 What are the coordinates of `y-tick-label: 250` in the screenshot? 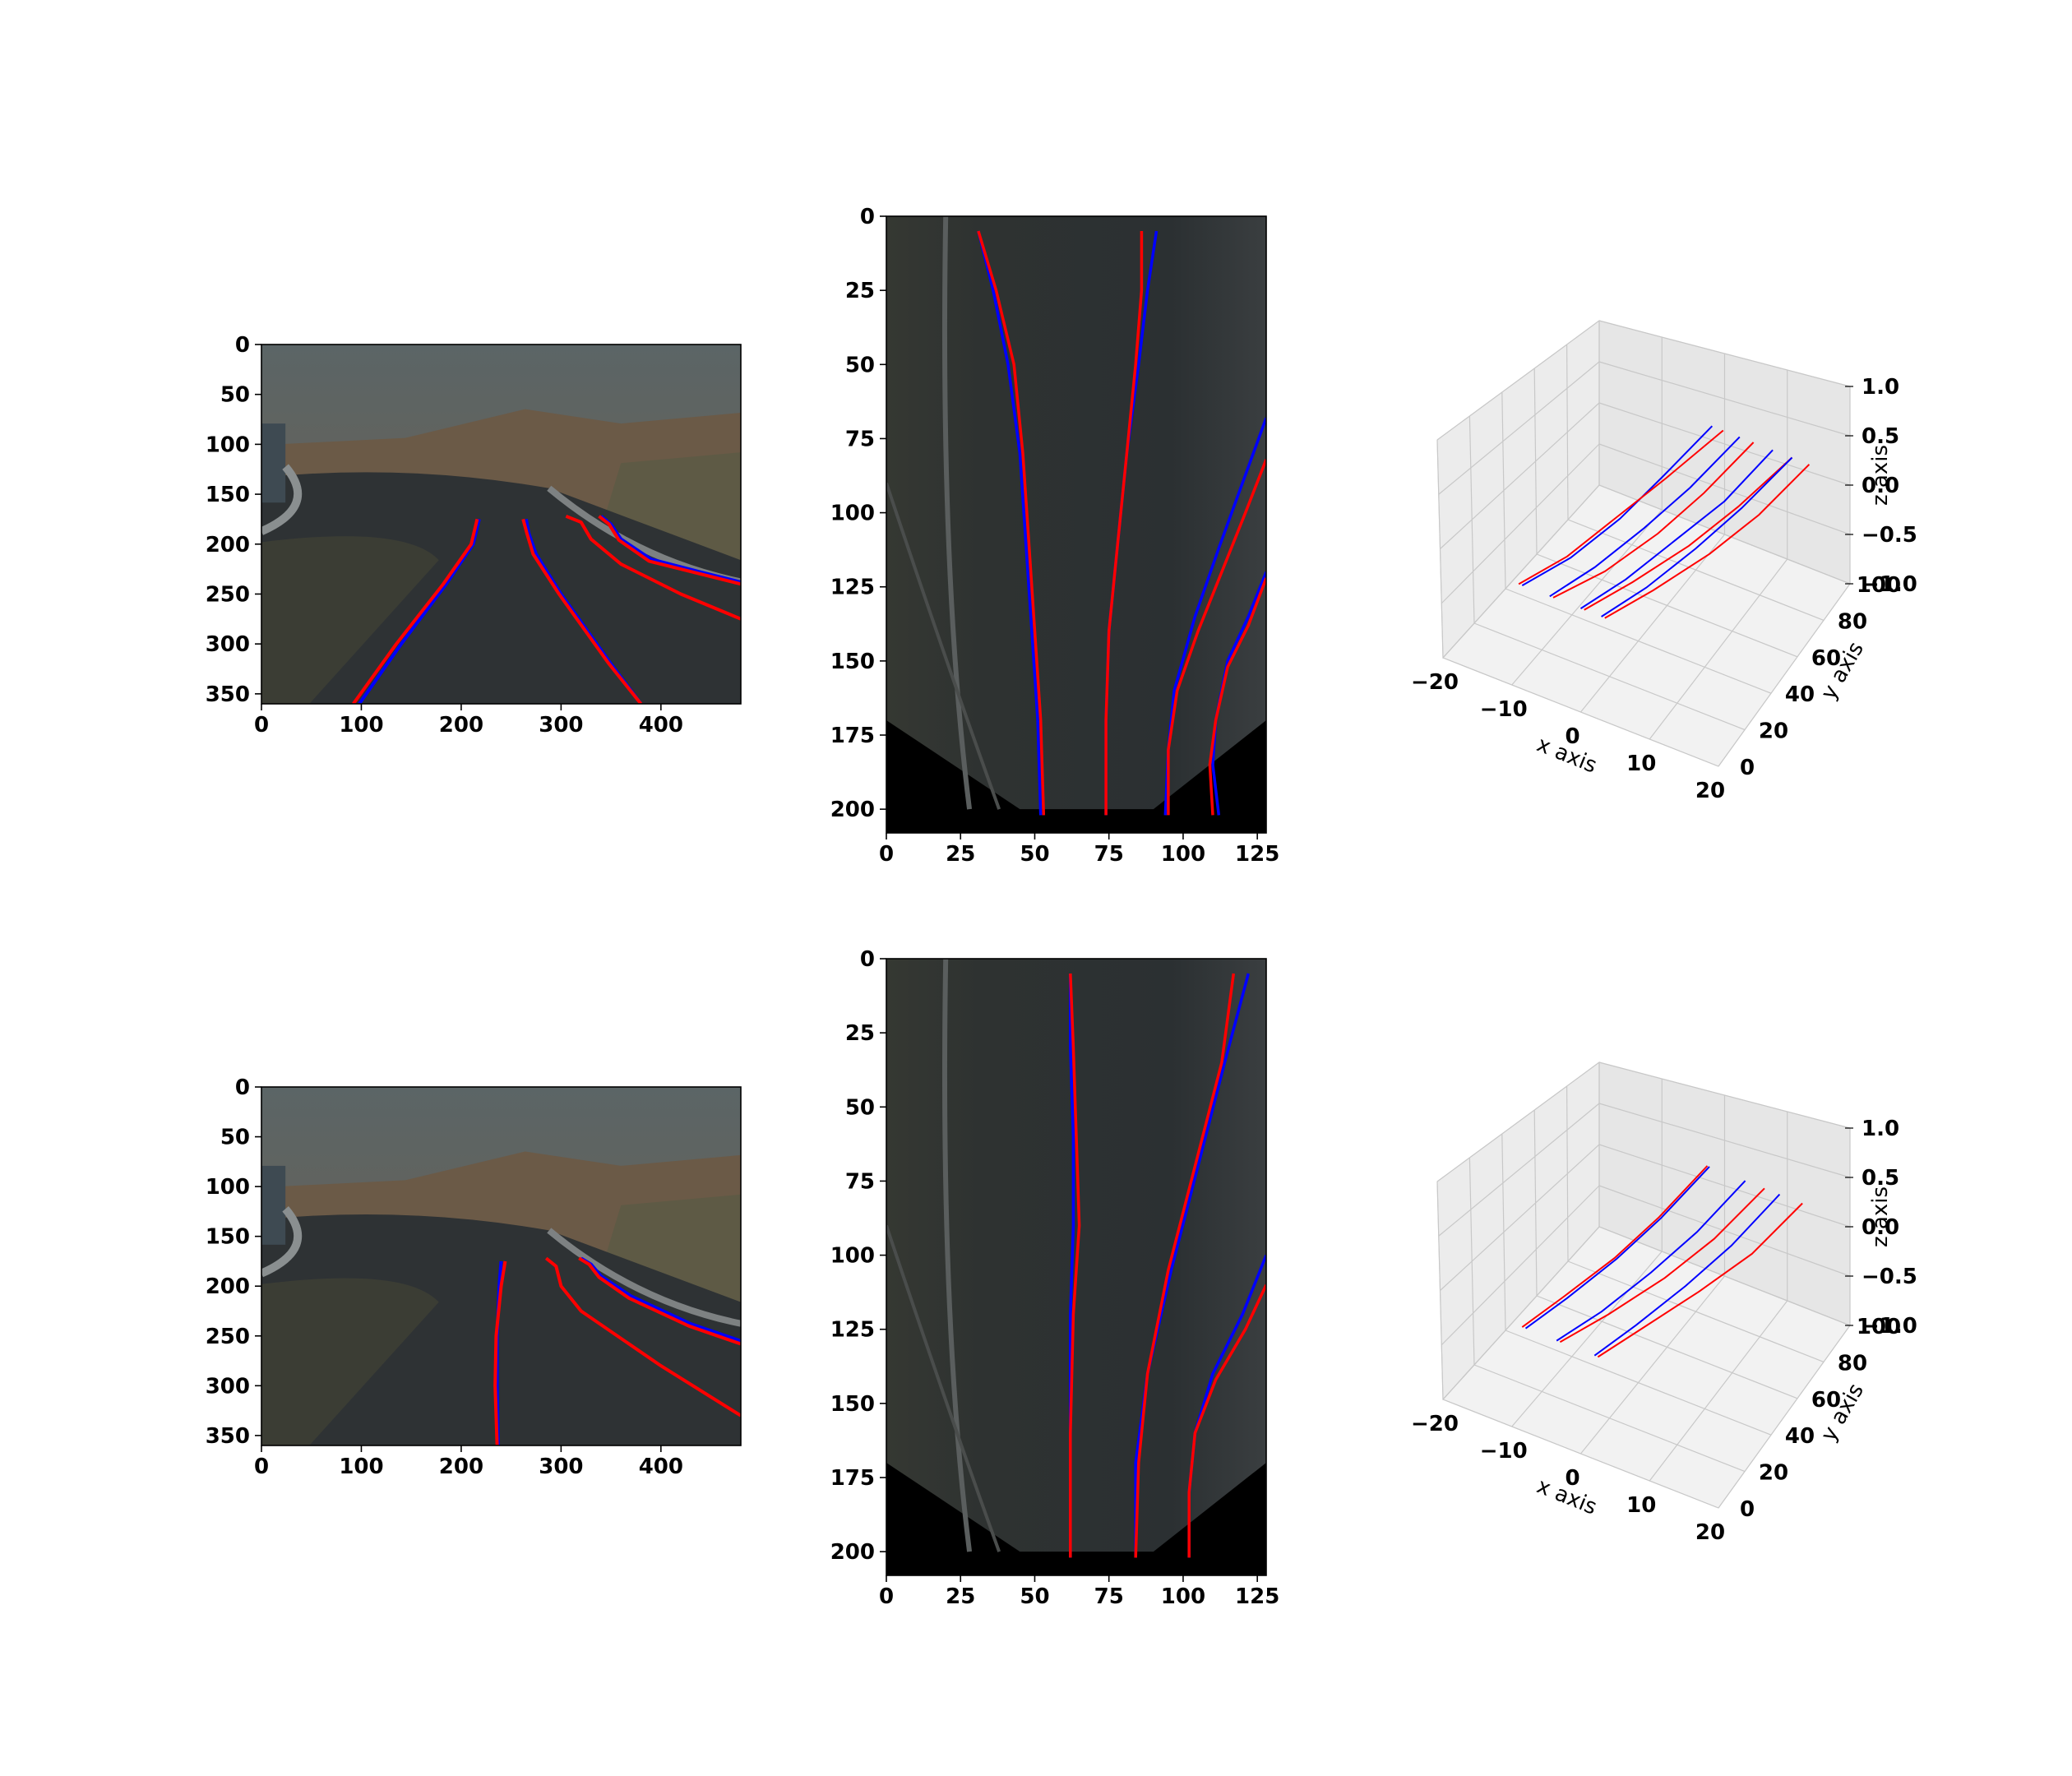 It's located at (228, 1337).